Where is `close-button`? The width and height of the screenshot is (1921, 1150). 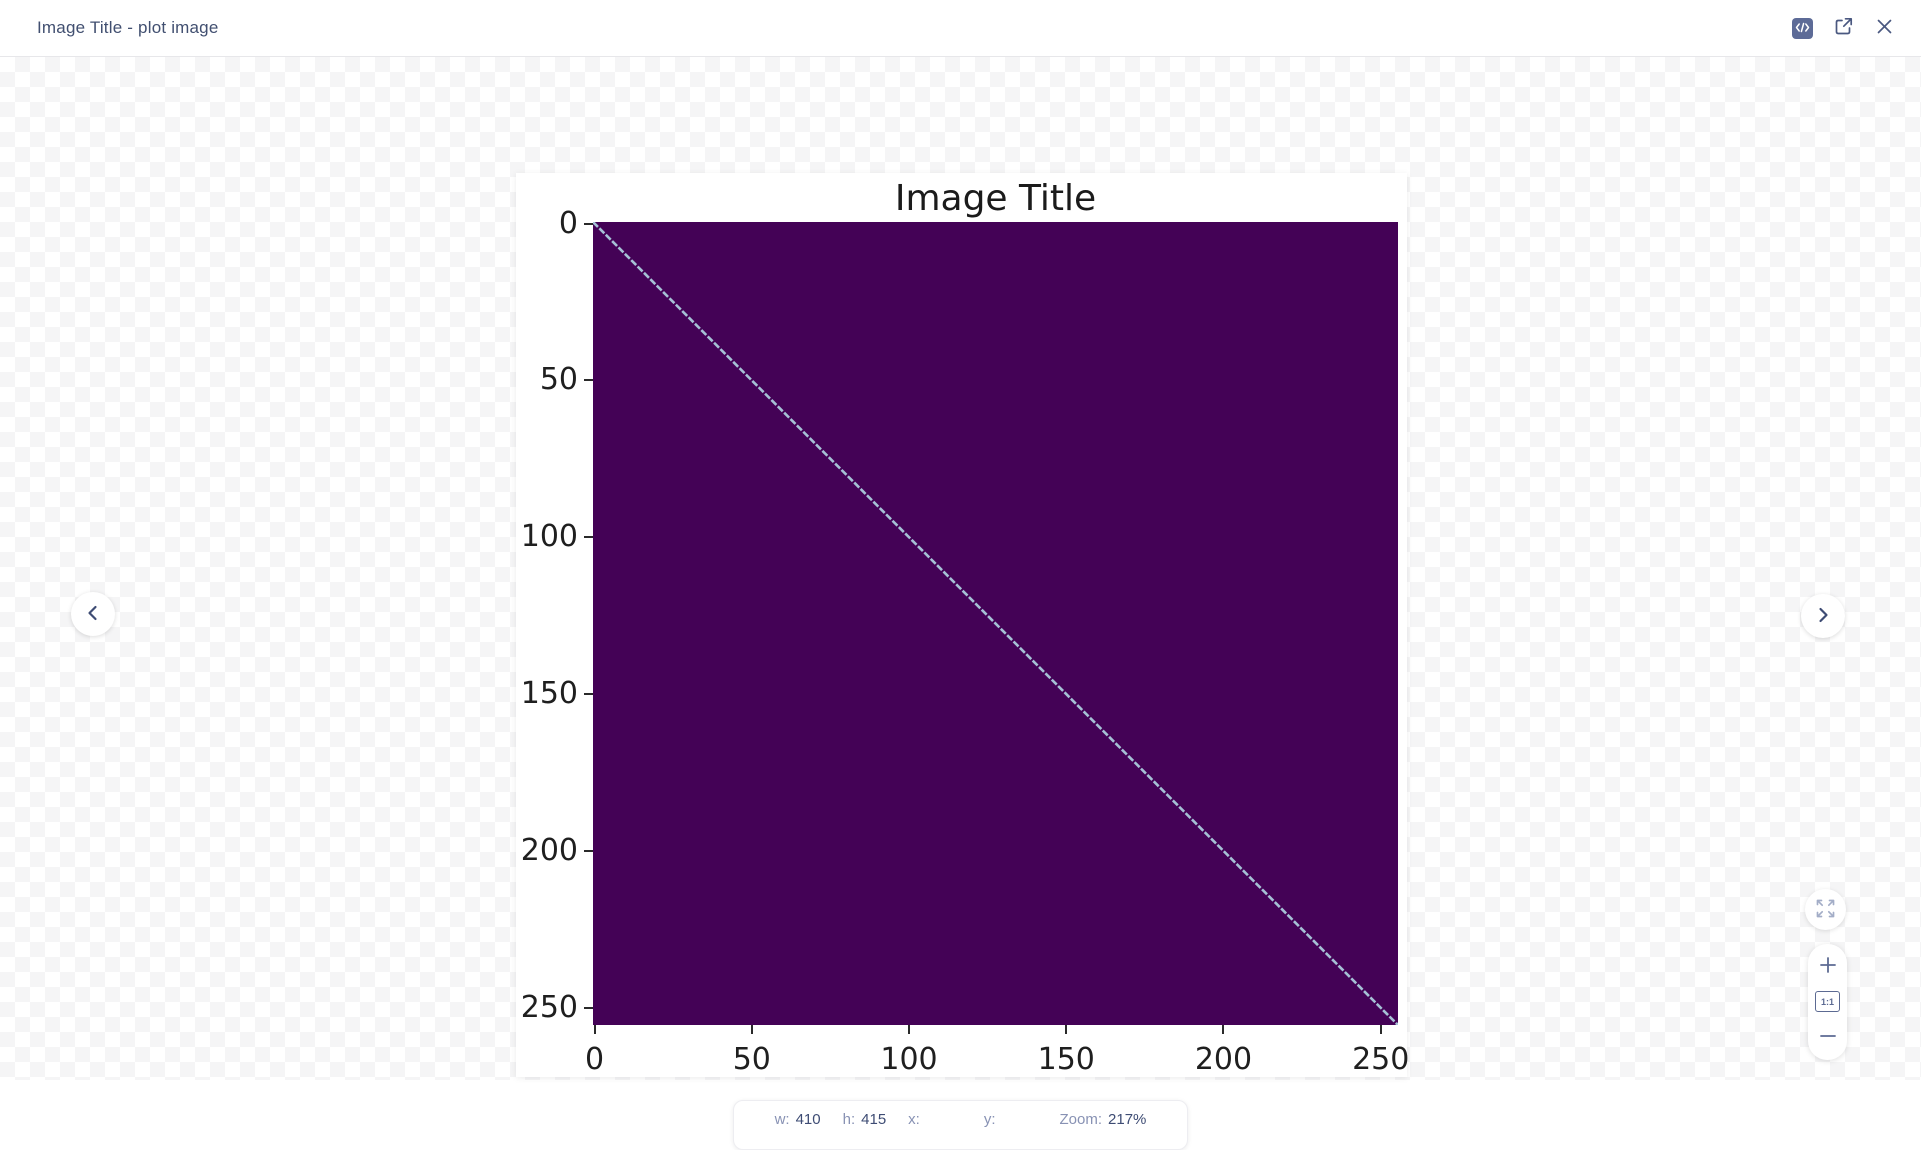
close-button is located at coordinates (1884, 28).